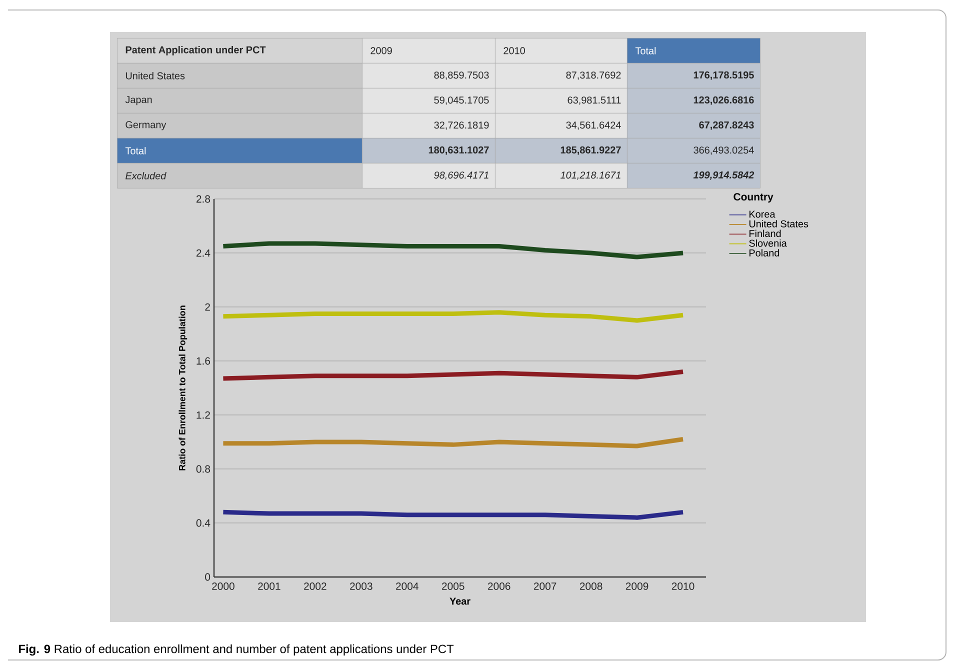 This screenshot has height=665, width=955. I want to click on legend-label: Korea, so click(762, 214).